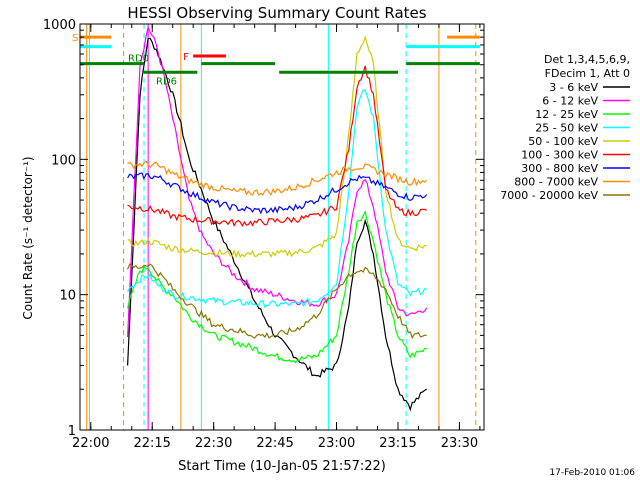 This screenshot has width=640, height=484. I want to click on legend-entry-label: 3 - 6 keV, so click(573, 87).